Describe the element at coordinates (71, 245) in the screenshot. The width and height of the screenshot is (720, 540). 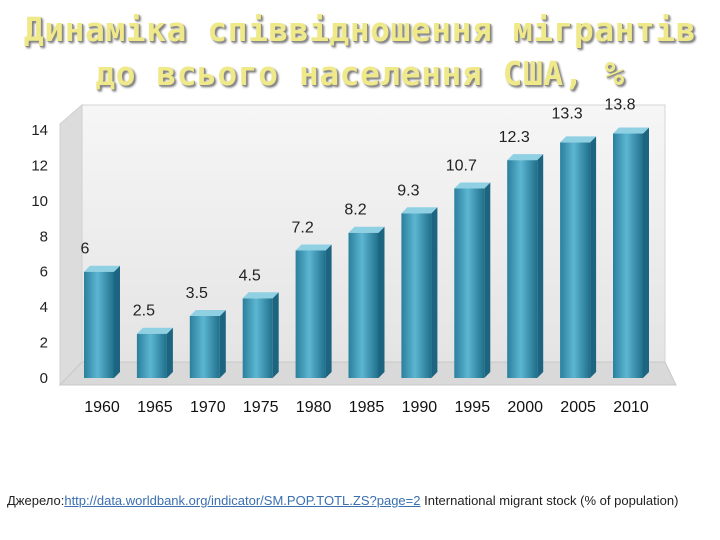
I see `chart-side-wall` at that location.